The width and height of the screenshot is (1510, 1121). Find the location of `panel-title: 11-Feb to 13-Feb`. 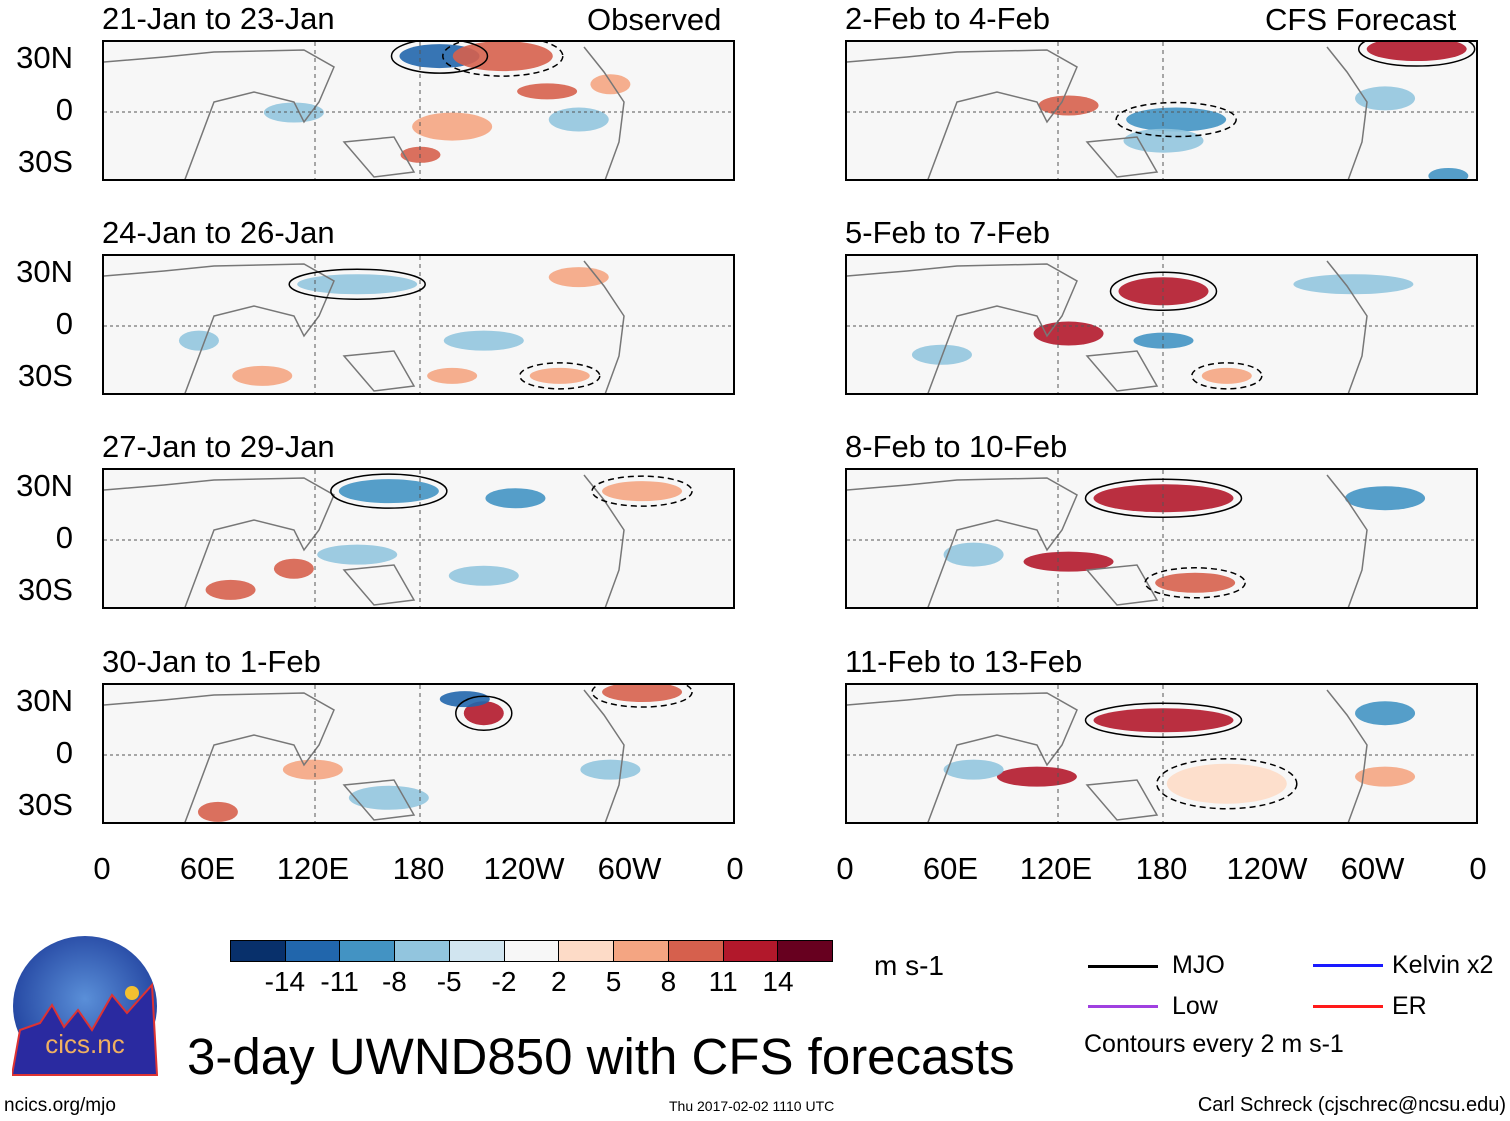

panel-title: 11-Feb to 13-Feb is located at coordinates (964, 661).